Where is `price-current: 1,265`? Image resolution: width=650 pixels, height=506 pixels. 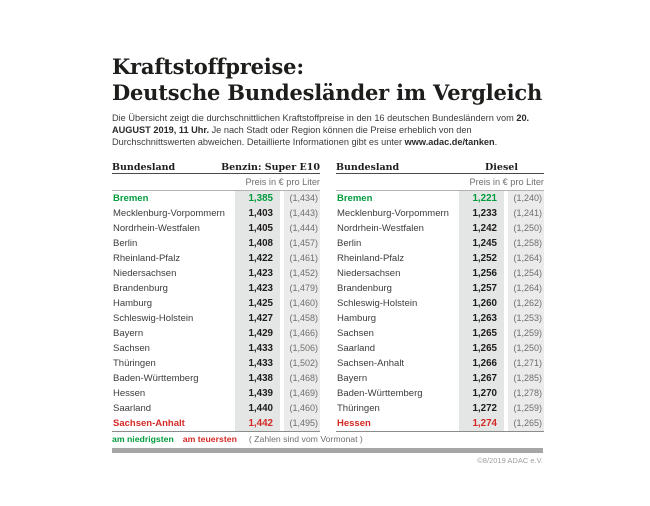
price-current: 1,265 is located at coordinates (481, 333).